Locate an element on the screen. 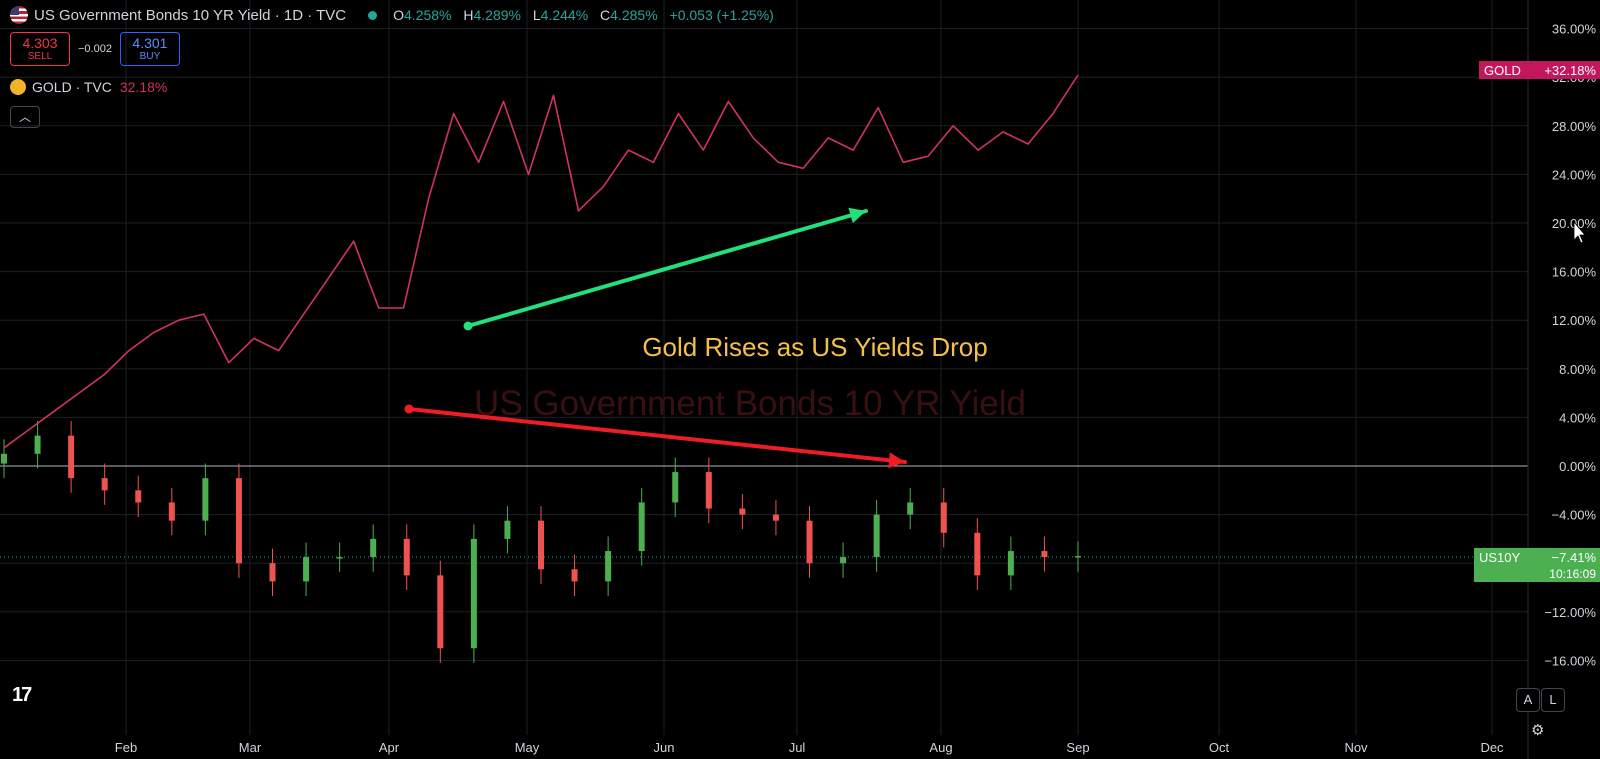 The width and height of the screenshot is (1600, 759). annotation-arrows is located at coordinates (655, 338).